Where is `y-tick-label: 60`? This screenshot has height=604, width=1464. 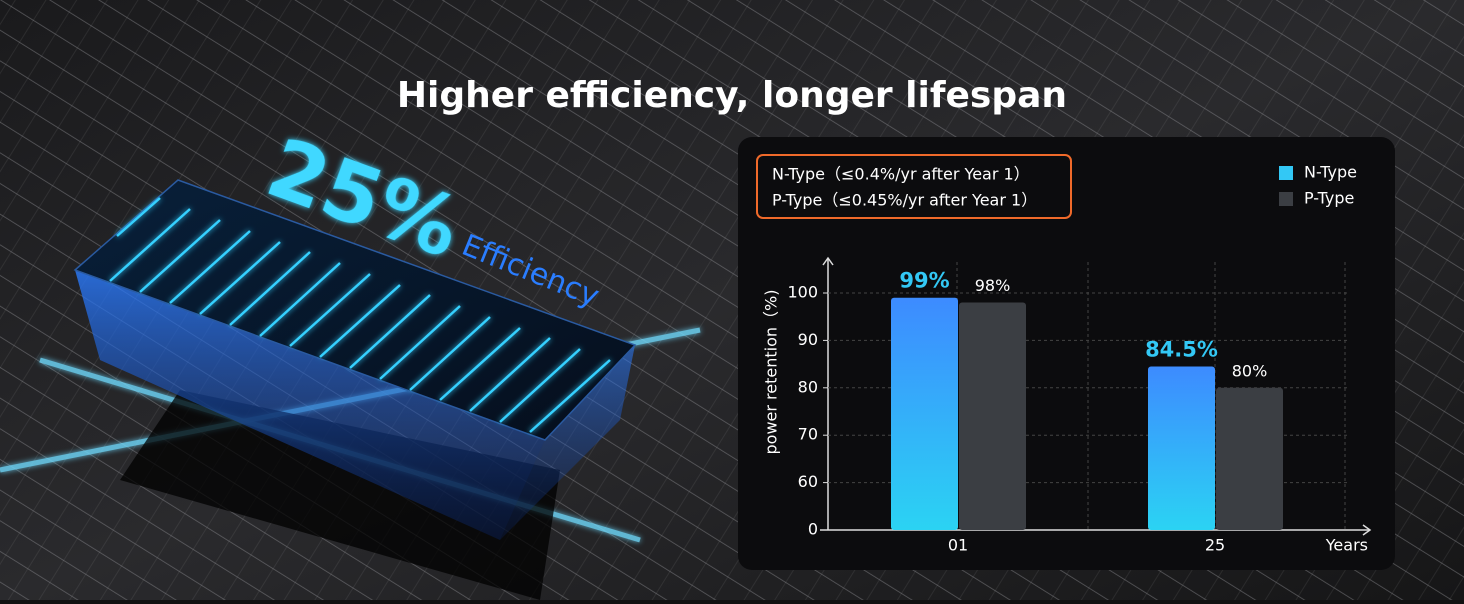
y-tick-label: 60 is located at coordinates (808, 481).